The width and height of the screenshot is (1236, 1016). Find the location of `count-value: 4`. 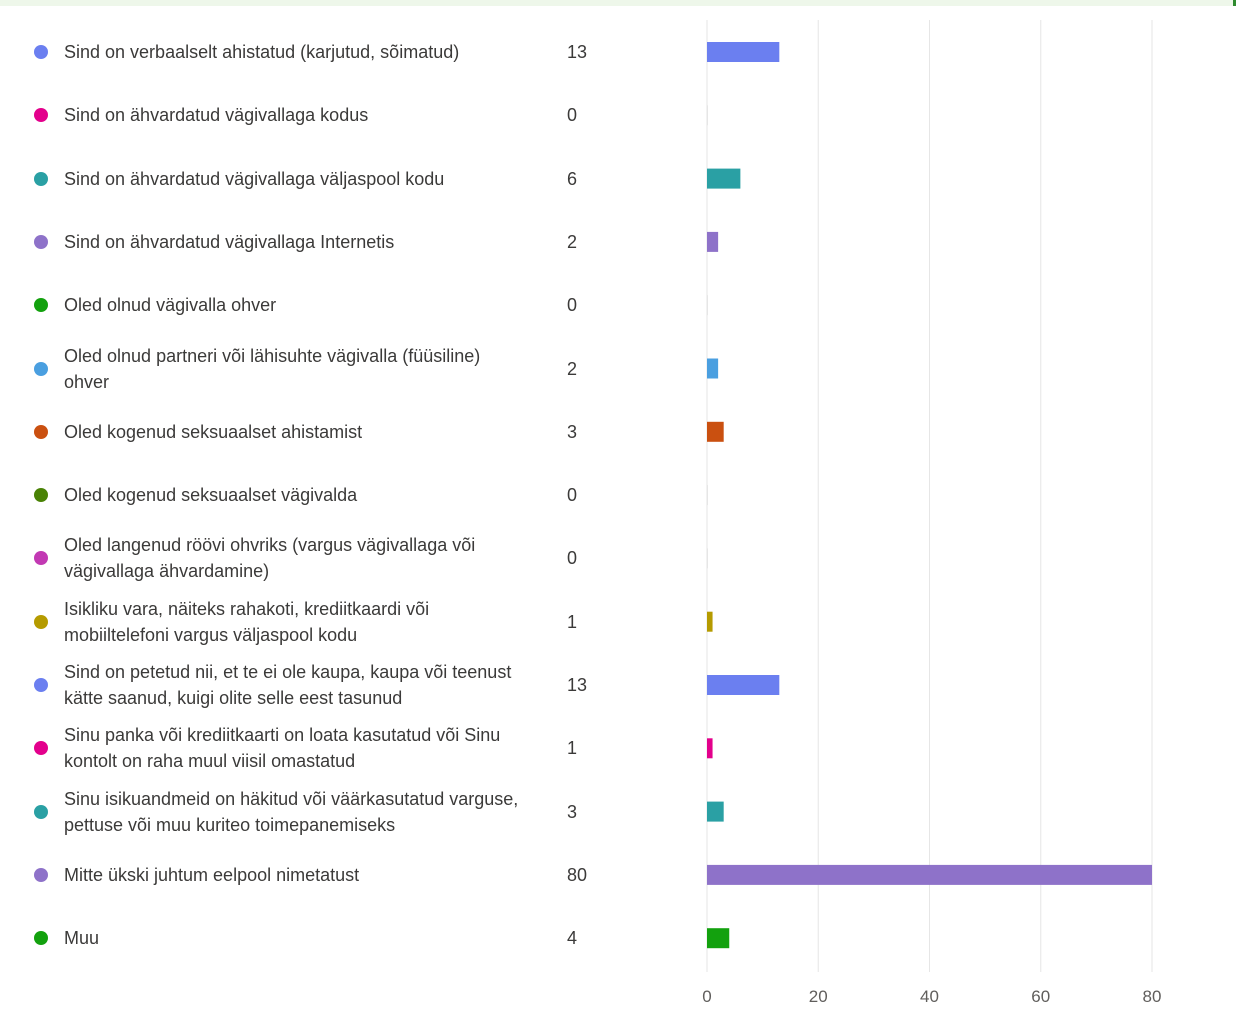

count-value: 4 is located at coordinates (572, 938).